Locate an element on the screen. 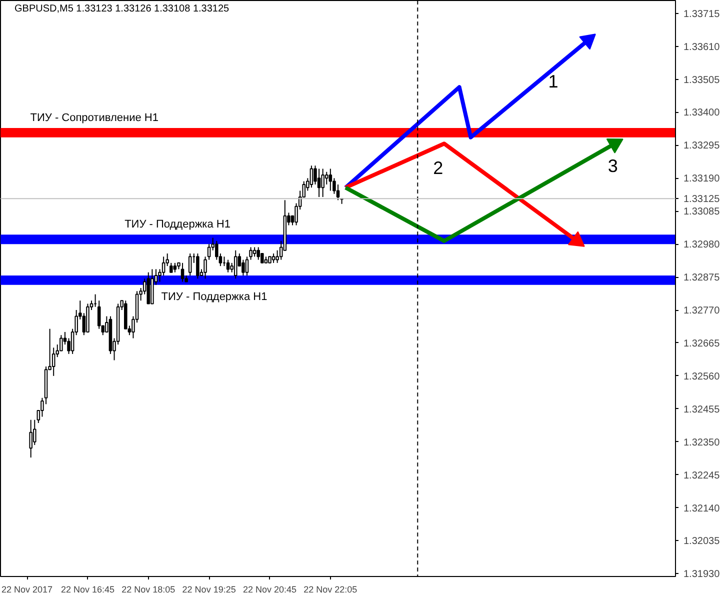  y-tick-label: 1.32245 is located at coordinates (702, 476).